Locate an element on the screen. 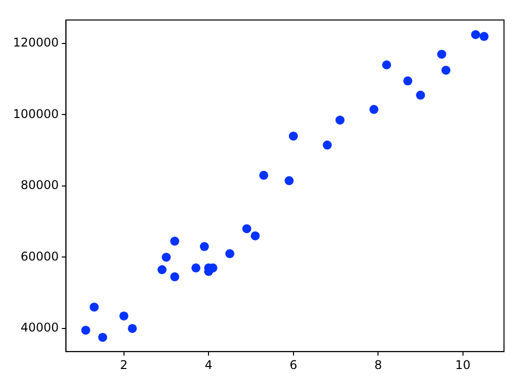  x-tick-label: 10 is located at coordinates (463, 365).